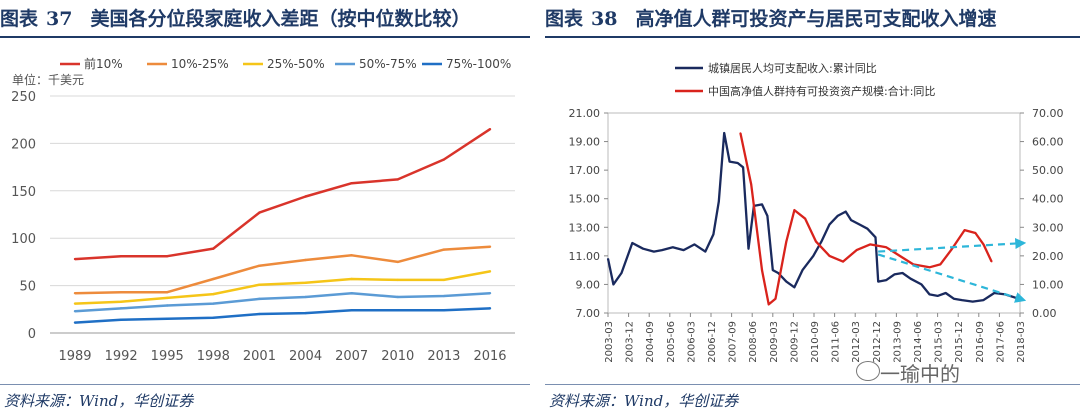  What do you see at coordinates (200, 64) in the screenshot?
I see `legend-label-2: 10%-25%` at bounding box center [200, 64].